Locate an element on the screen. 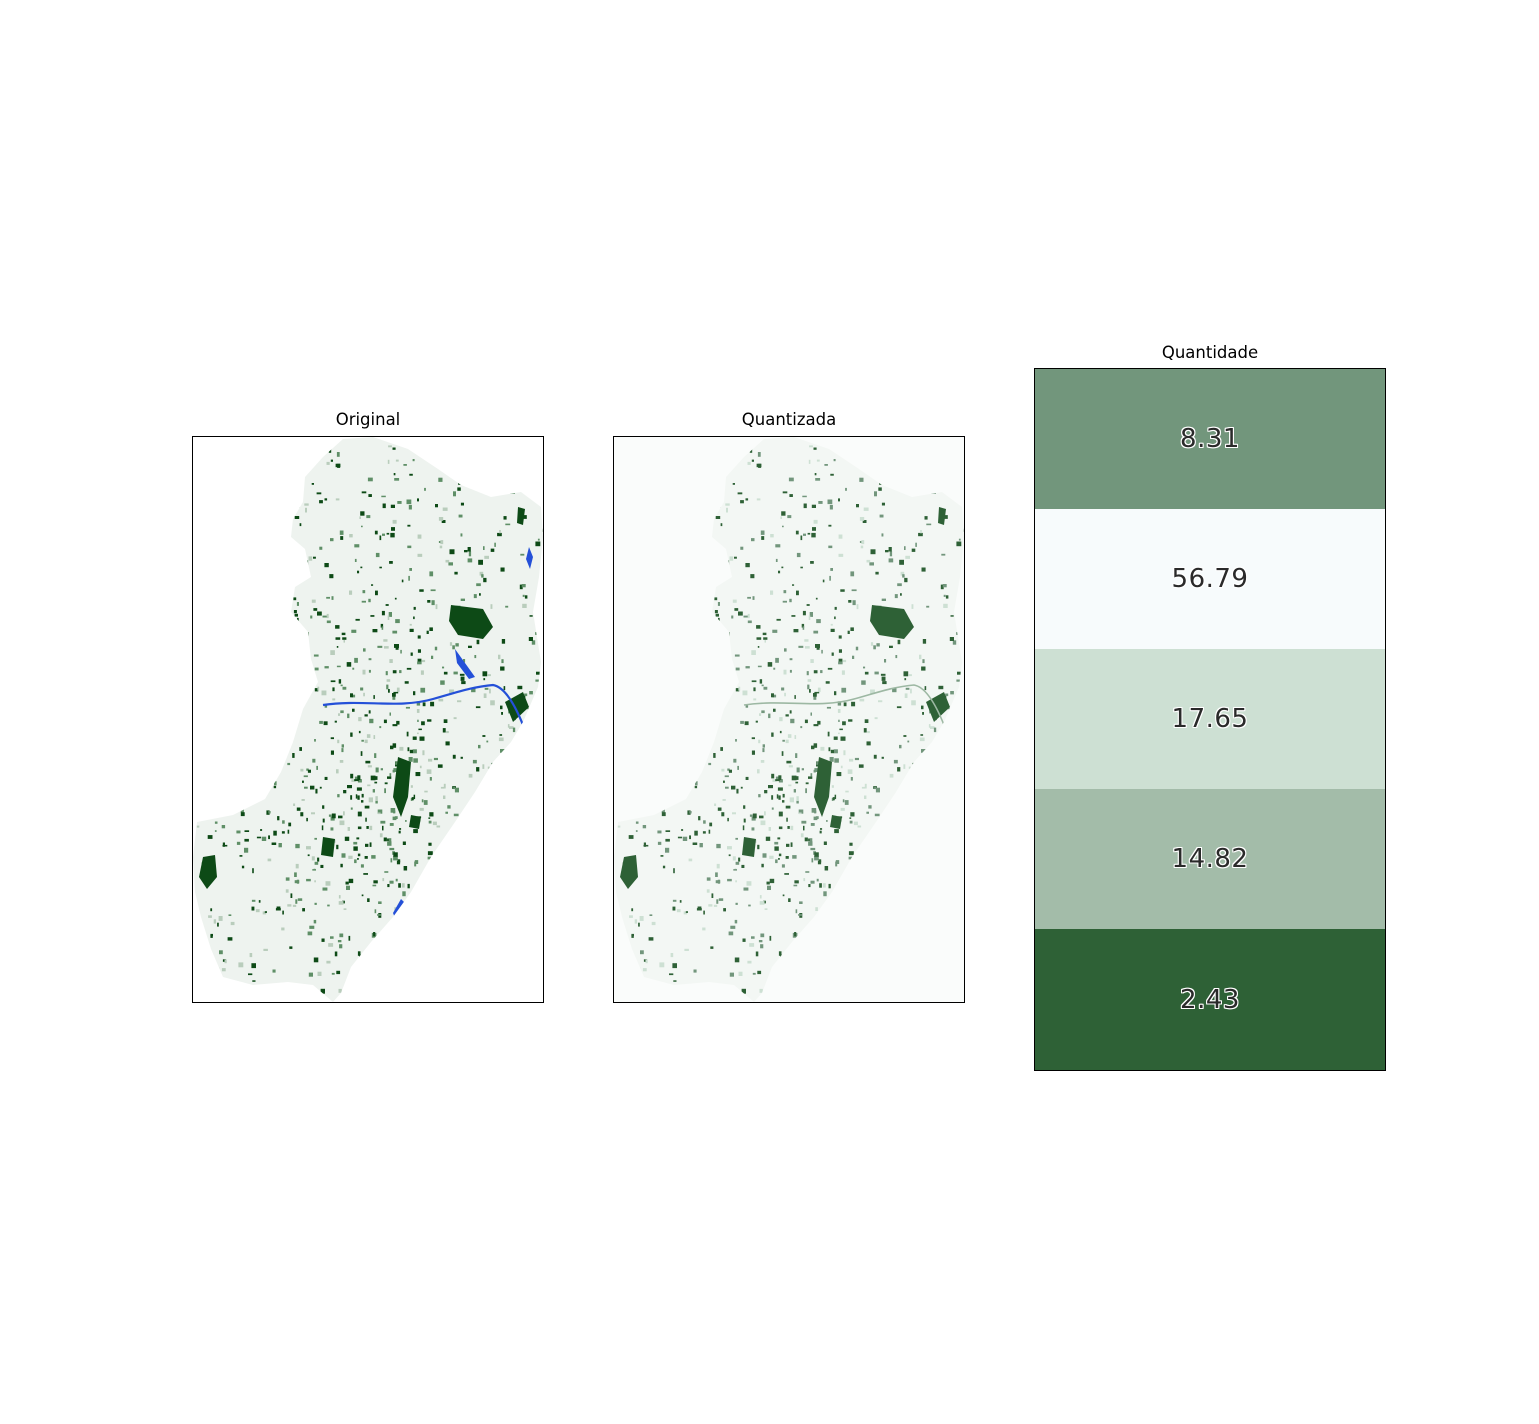  amount-panel-title: Quantidade is located at coordinates (1210, 352).